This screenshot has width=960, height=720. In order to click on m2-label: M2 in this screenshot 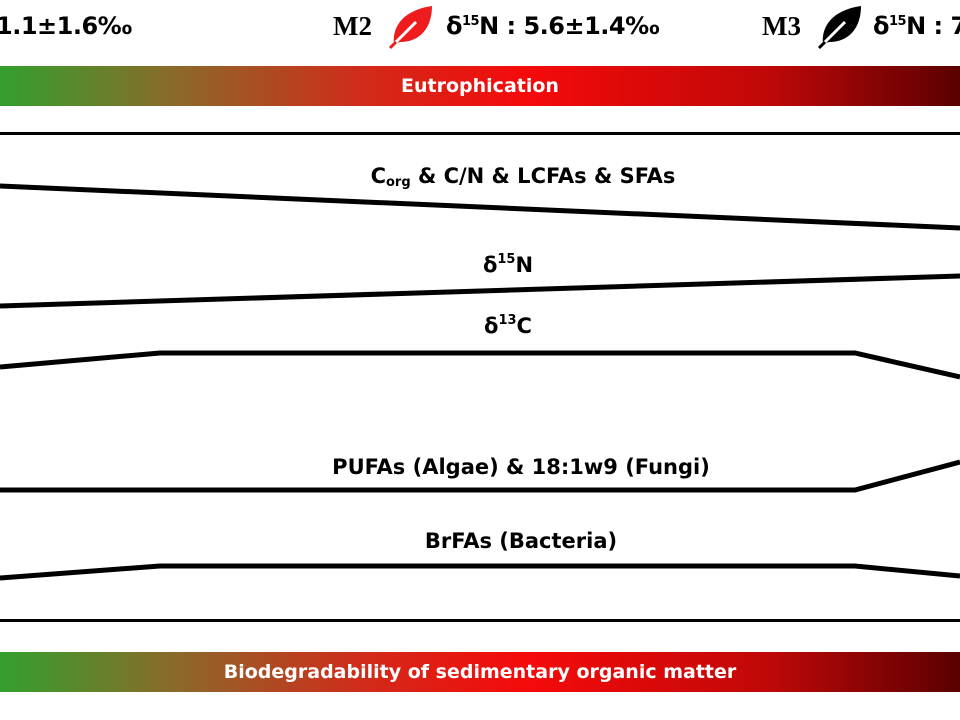, I will do `click(352, 25)`.